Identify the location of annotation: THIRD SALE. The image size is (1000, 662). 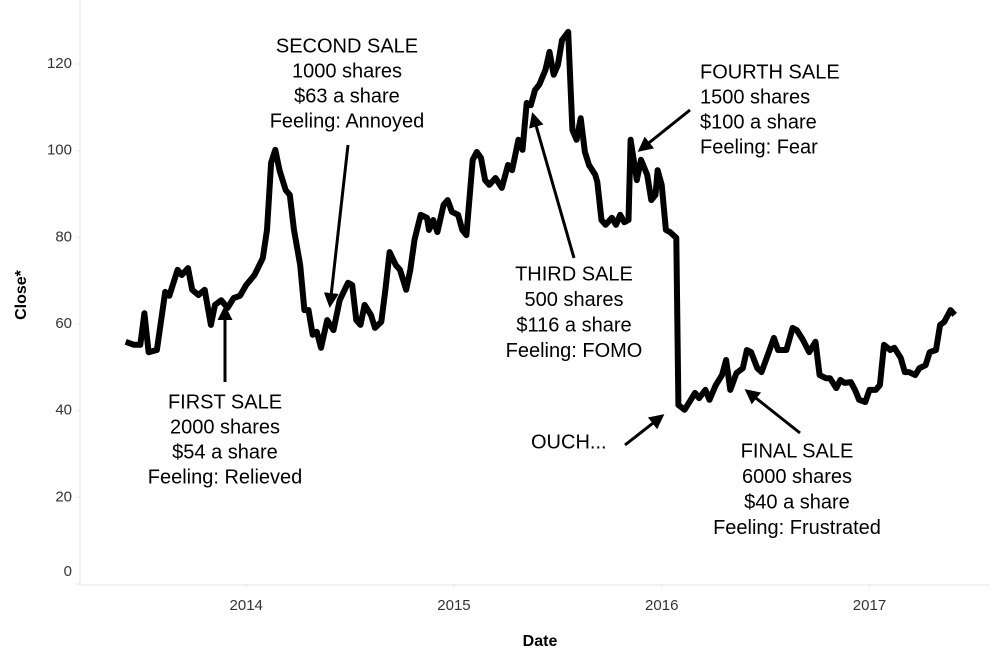
(574, 274).